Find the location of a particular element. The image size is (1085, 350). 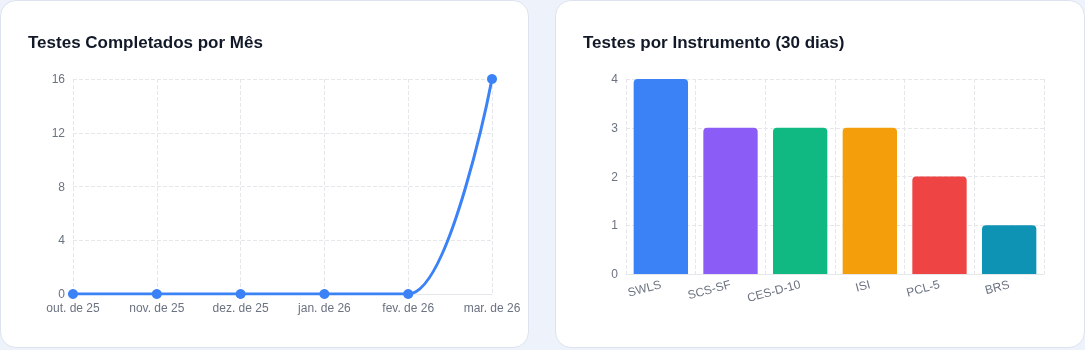

chart-title: Testes Completados por Mês is located at coordinates (145, 42).